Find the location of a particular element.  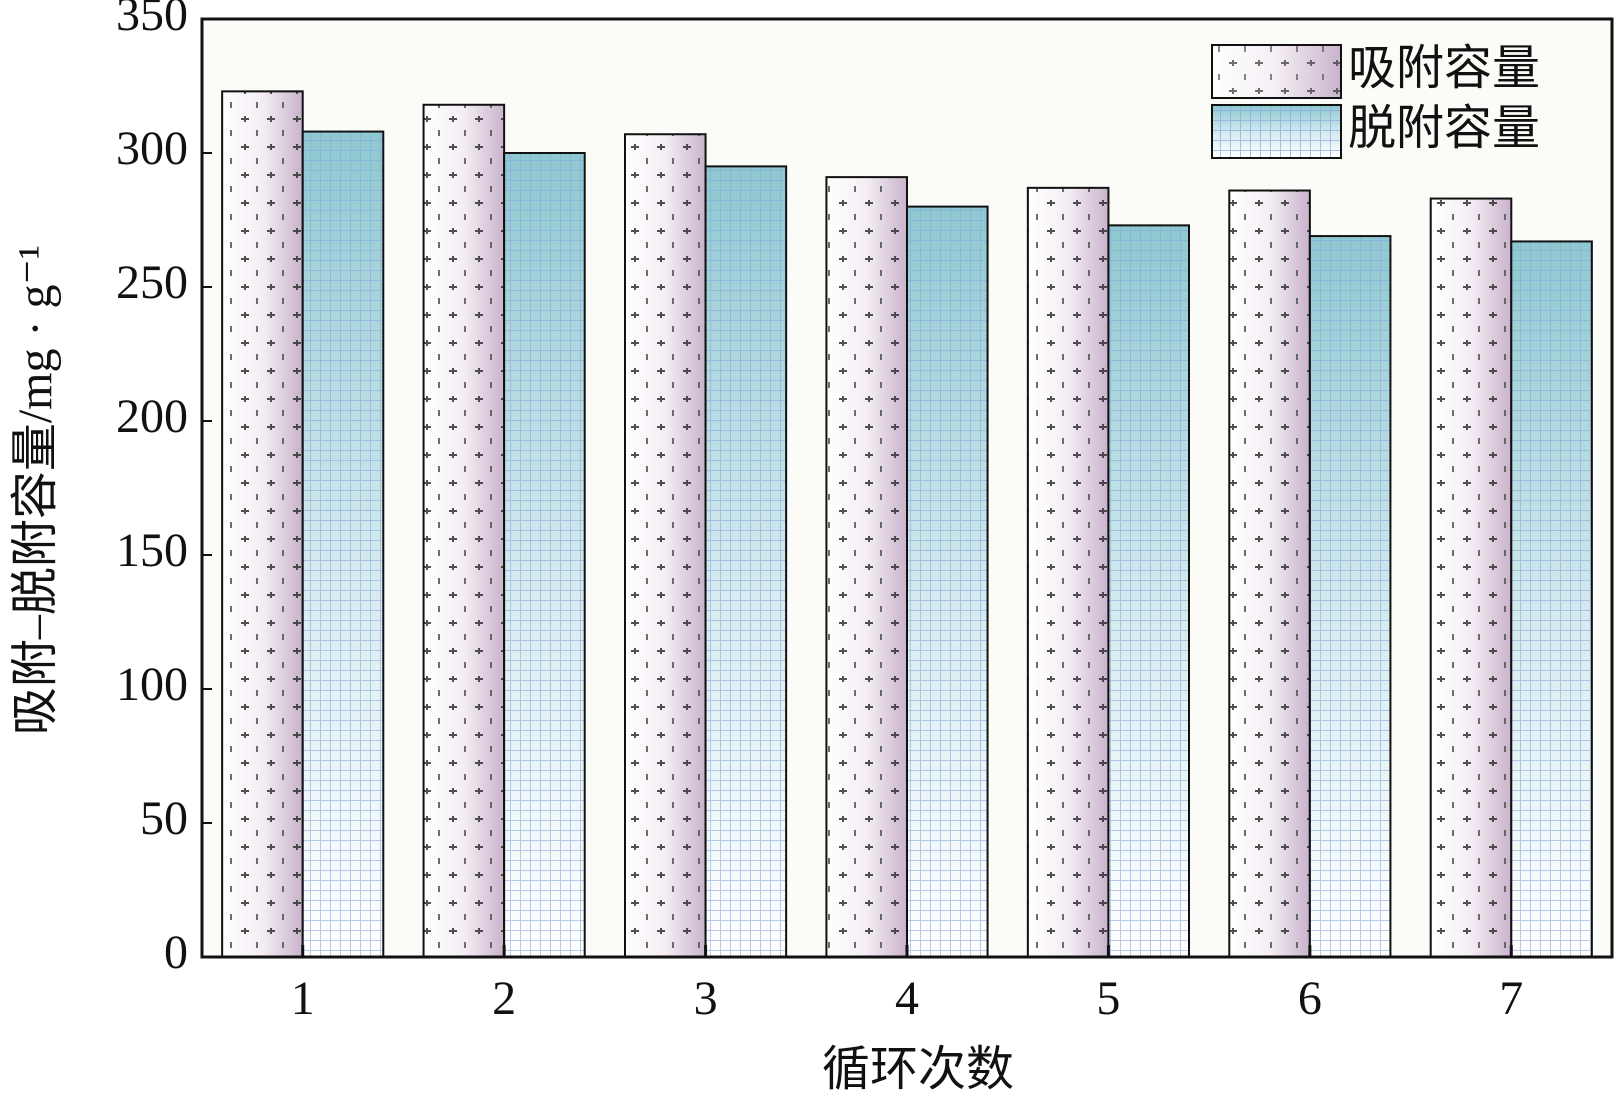

y-tick-label: 350 is located at coordinates (152, 20).